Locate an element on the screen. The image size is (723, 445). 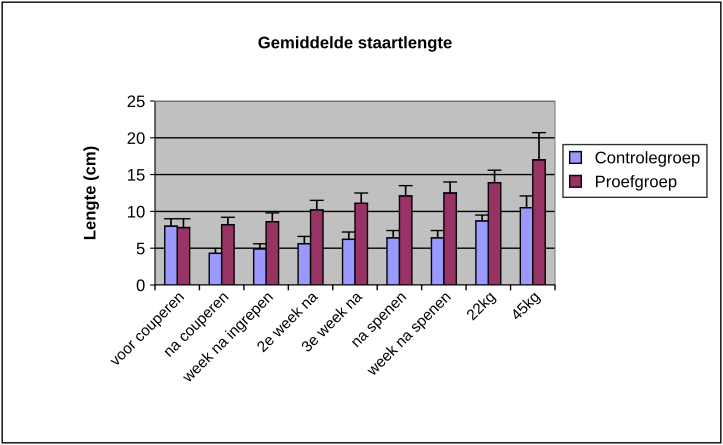
y-axis-title: Lengte (cm) is located at coordinates (91, 193).